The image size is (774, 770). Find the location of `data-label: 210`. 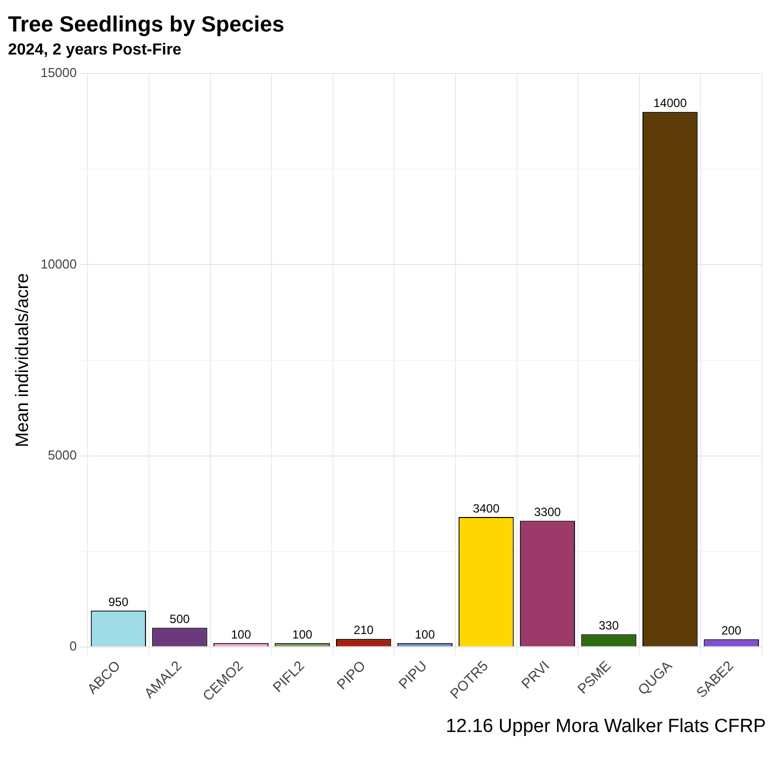

data-label: 210 is located at coordinates (364, 630).